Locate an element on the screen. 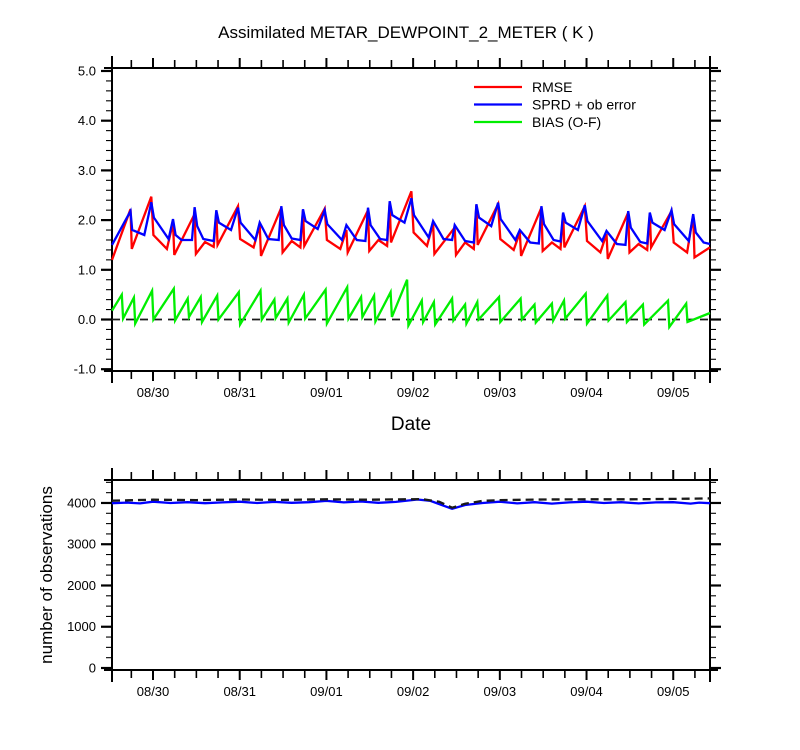 This screenshot has height=750, width=800. y-tick-label: 2000 is located at coordinates (81, 585).